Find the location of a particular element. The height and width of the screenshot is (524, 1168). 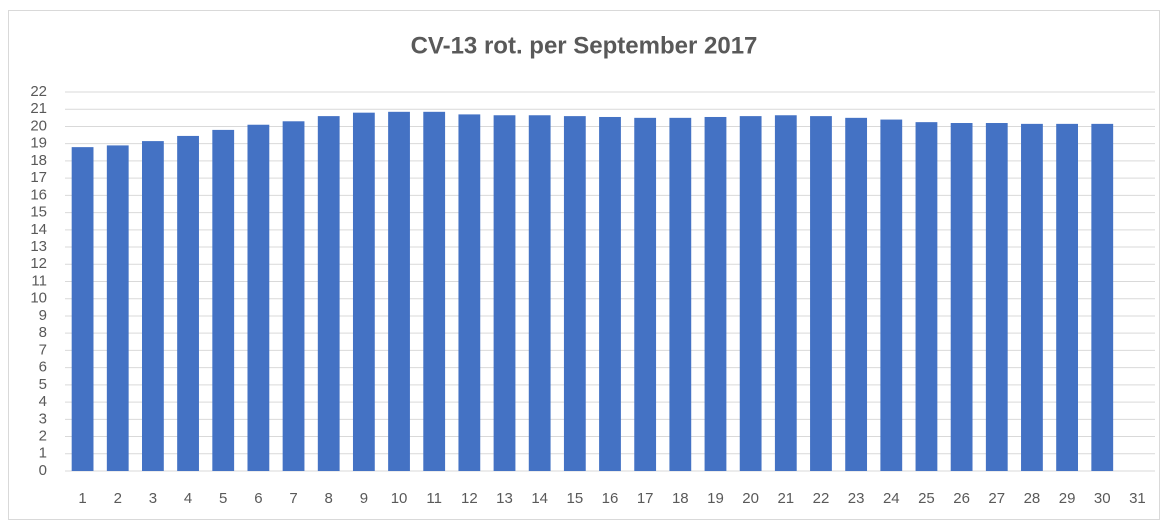

x-tick-label: 3 is located at coordinates (153, 498).